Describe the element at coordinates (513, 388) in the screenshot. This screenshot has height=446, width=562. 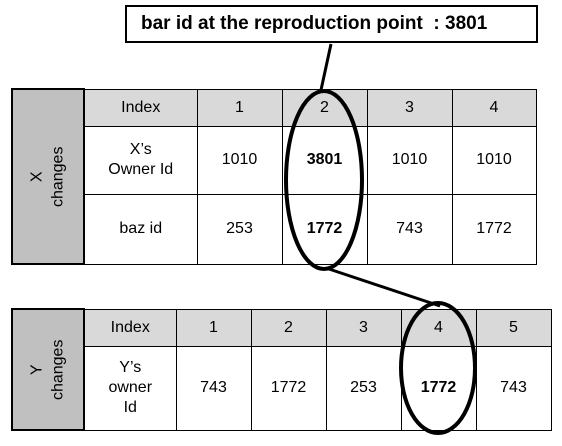
I see `y-owner-id-5: 743` at that location.